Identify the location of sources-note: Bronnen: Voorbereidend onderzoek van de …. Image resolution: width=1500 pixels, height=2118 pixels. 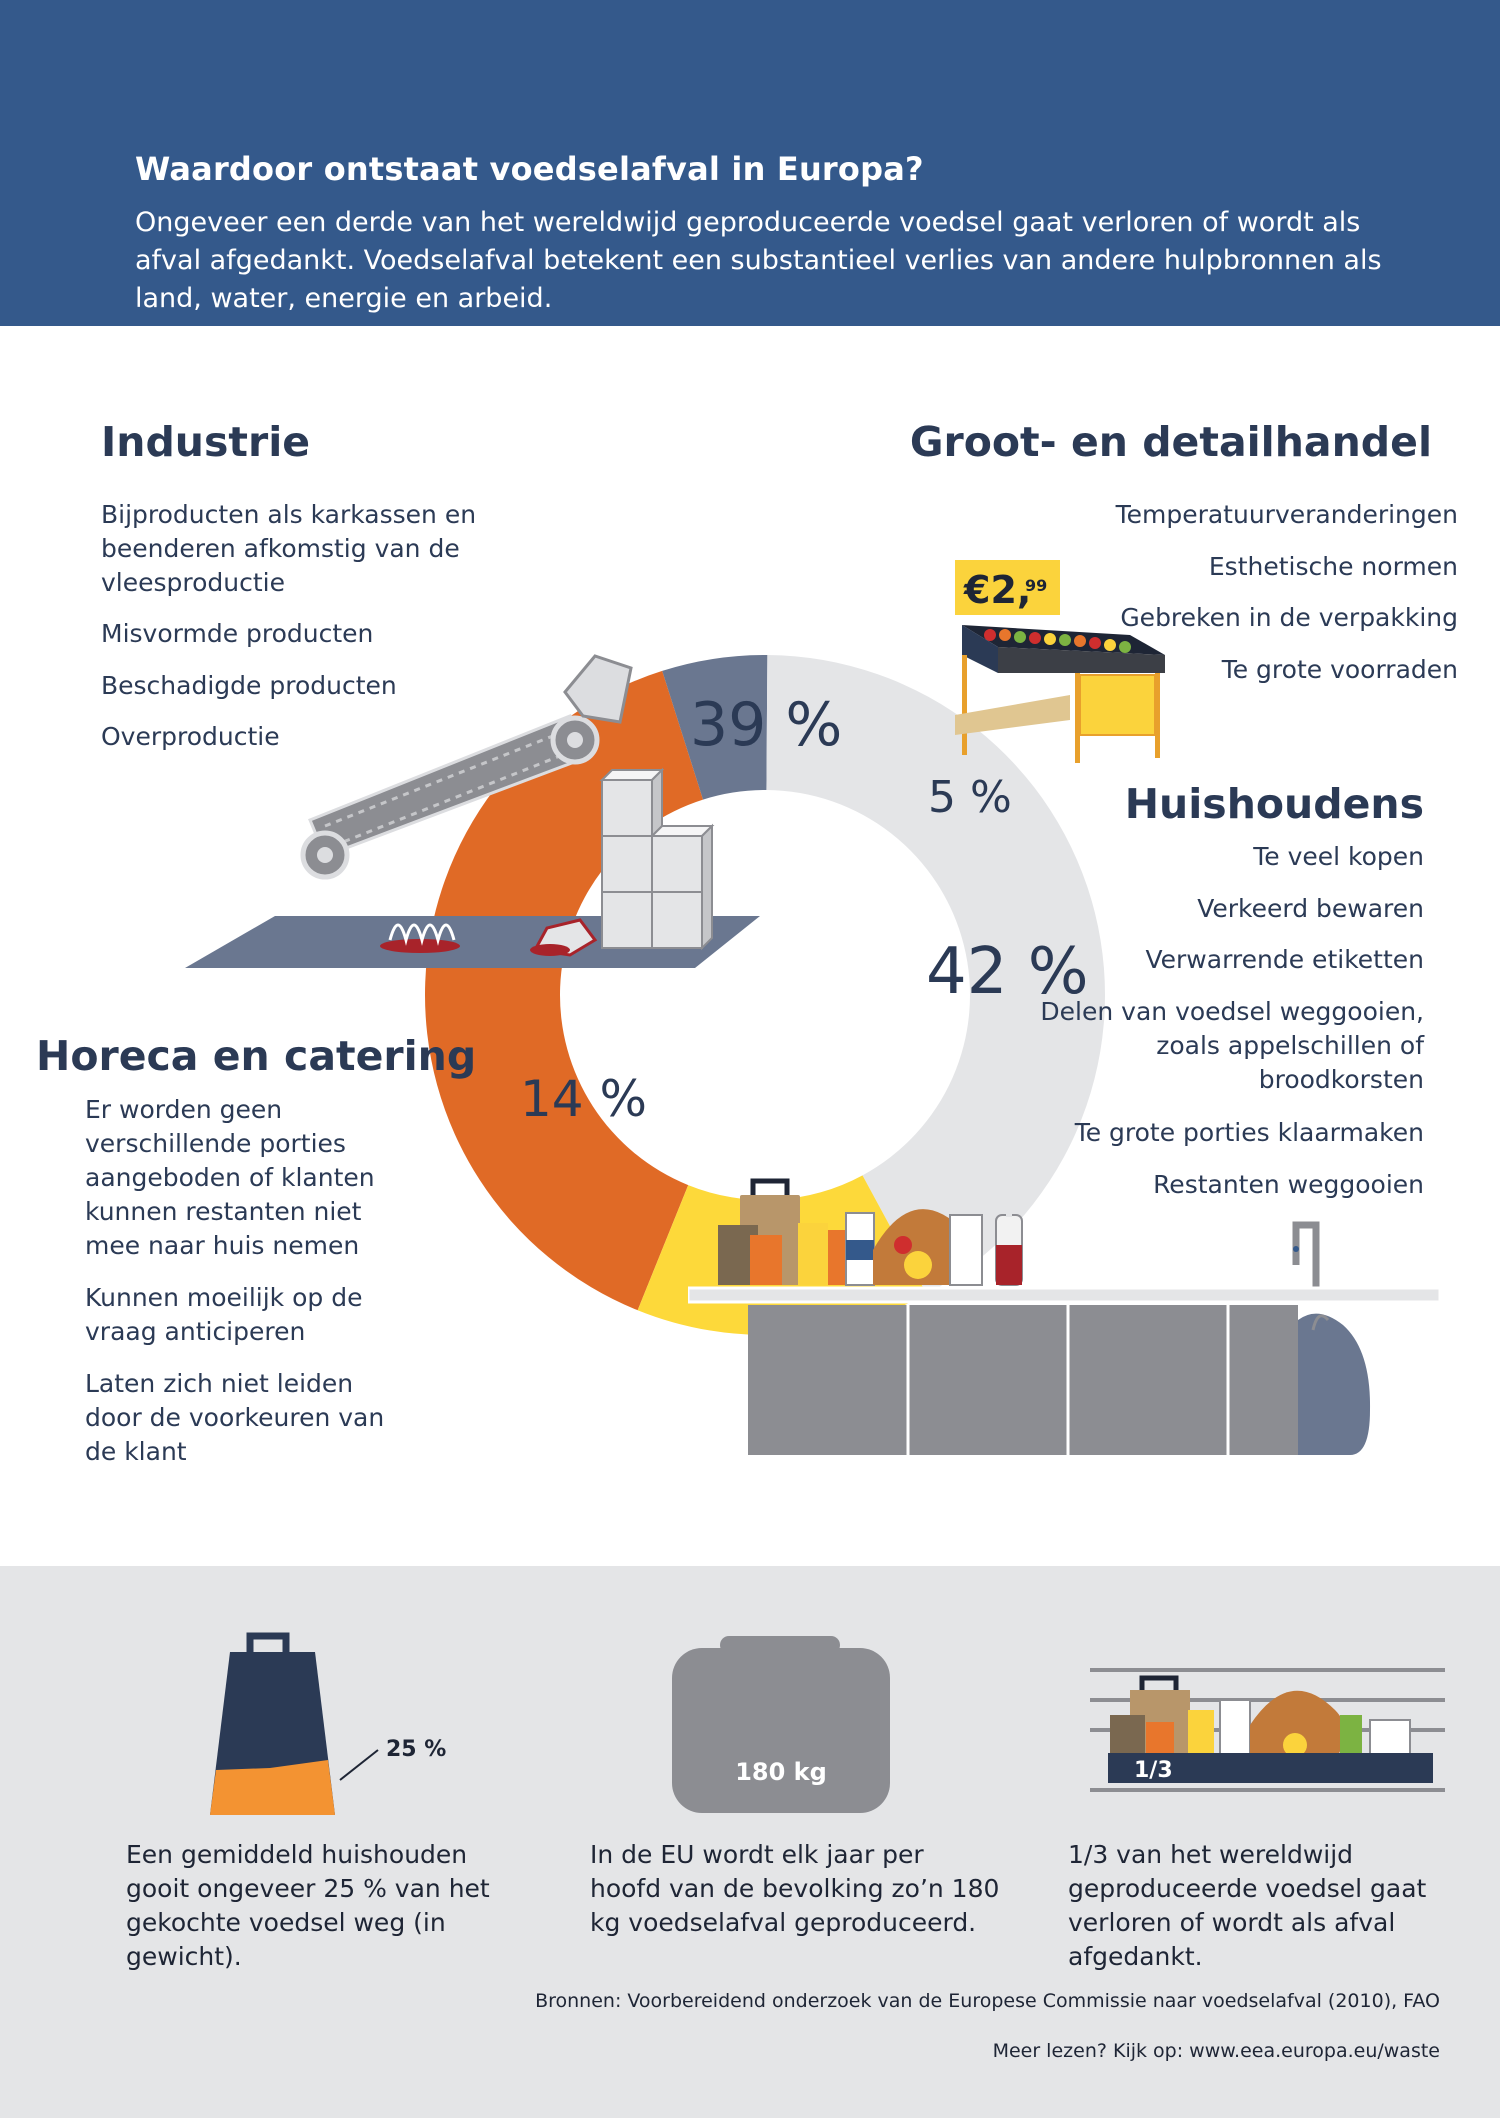
(987, 2001).